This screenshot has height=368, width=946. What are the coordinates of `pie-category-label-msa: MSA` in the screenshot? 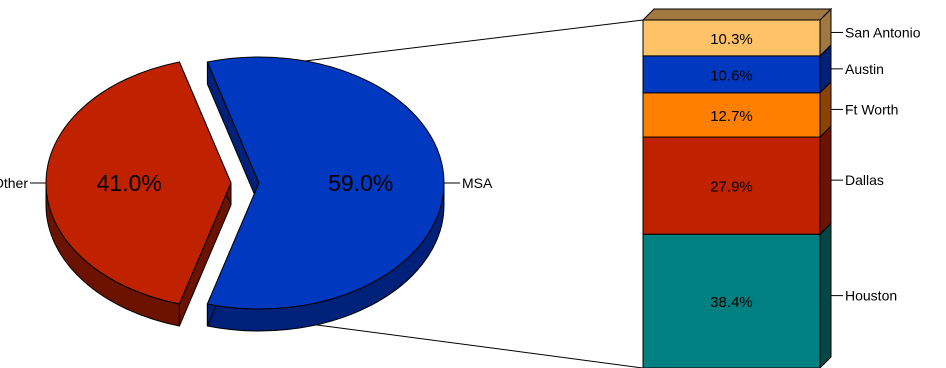 It's located at (477, 183).